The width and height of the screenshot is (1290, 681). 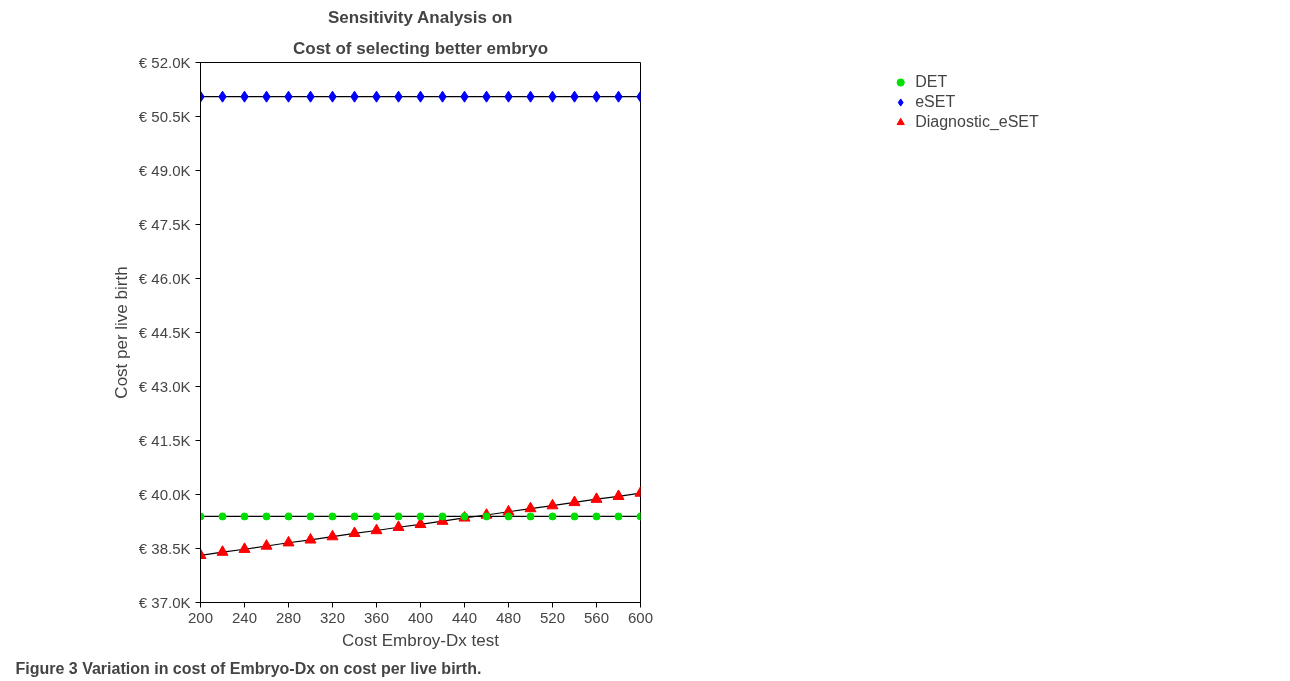 What do you see at coordinates (121, 332) in the screenshot?
I see `y-axis-title: Cost per live birth` at bounding box center [121, 332].